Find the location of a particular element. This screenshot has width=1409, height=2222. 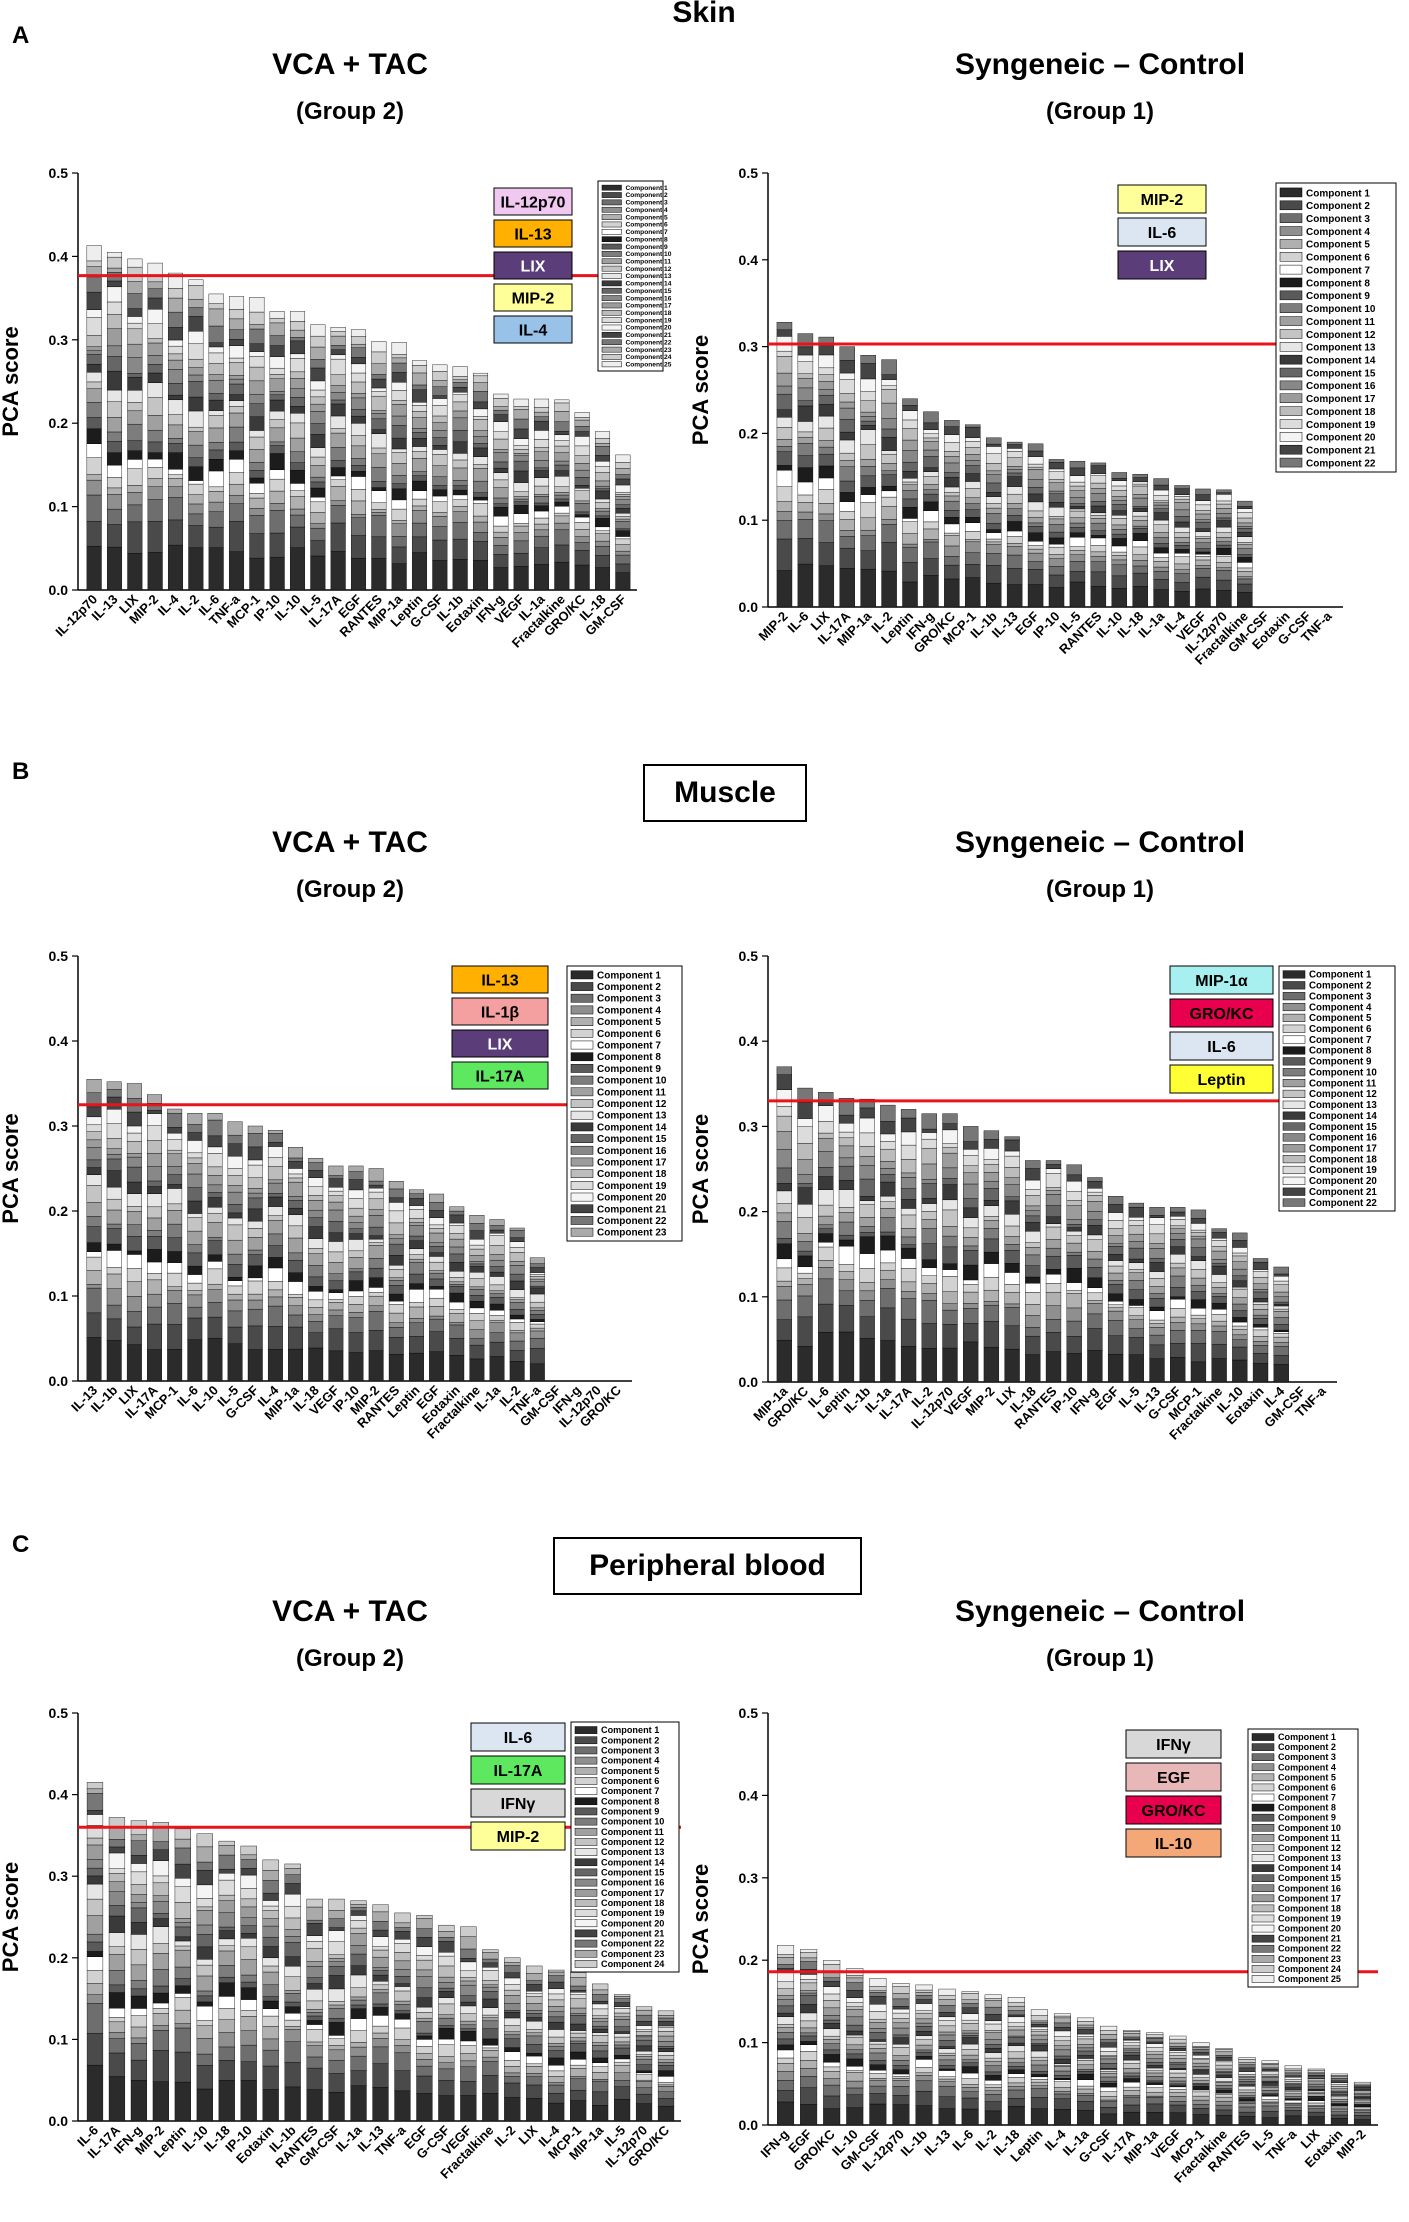

chart-4-subtitle: (Group 1) is located at coordinates (1100, 889).